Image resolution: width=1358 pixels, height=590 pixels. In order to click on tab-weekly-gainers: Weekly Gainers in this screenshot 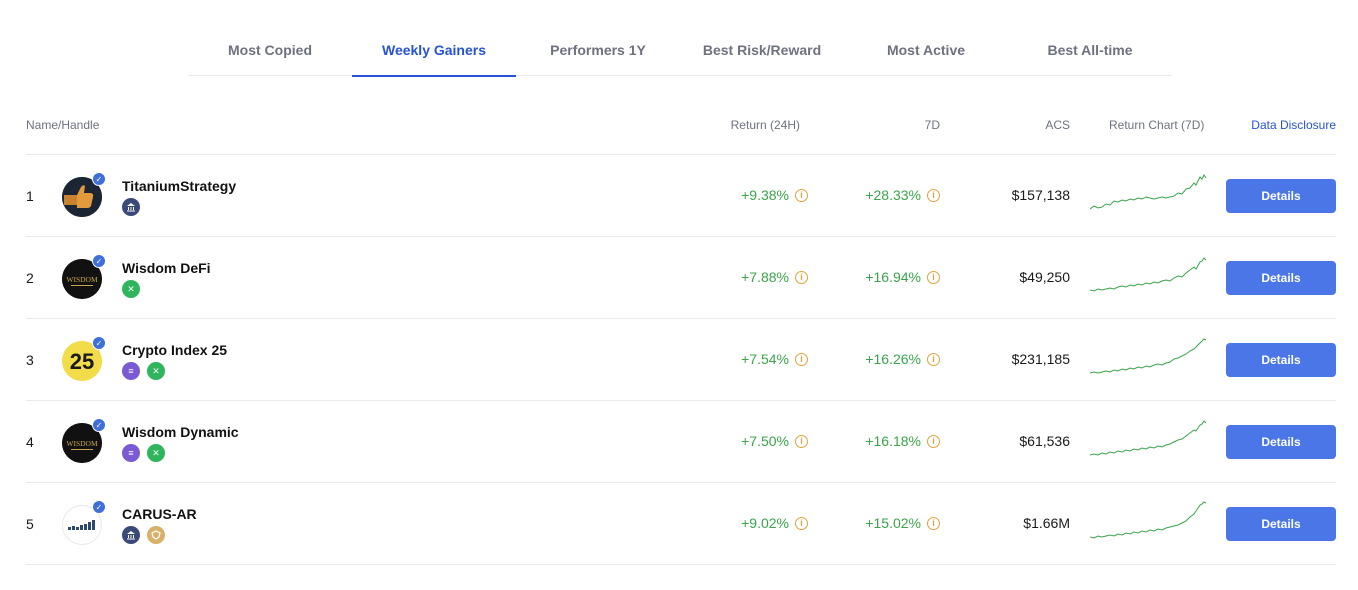, I will do `click(434, 50)`.